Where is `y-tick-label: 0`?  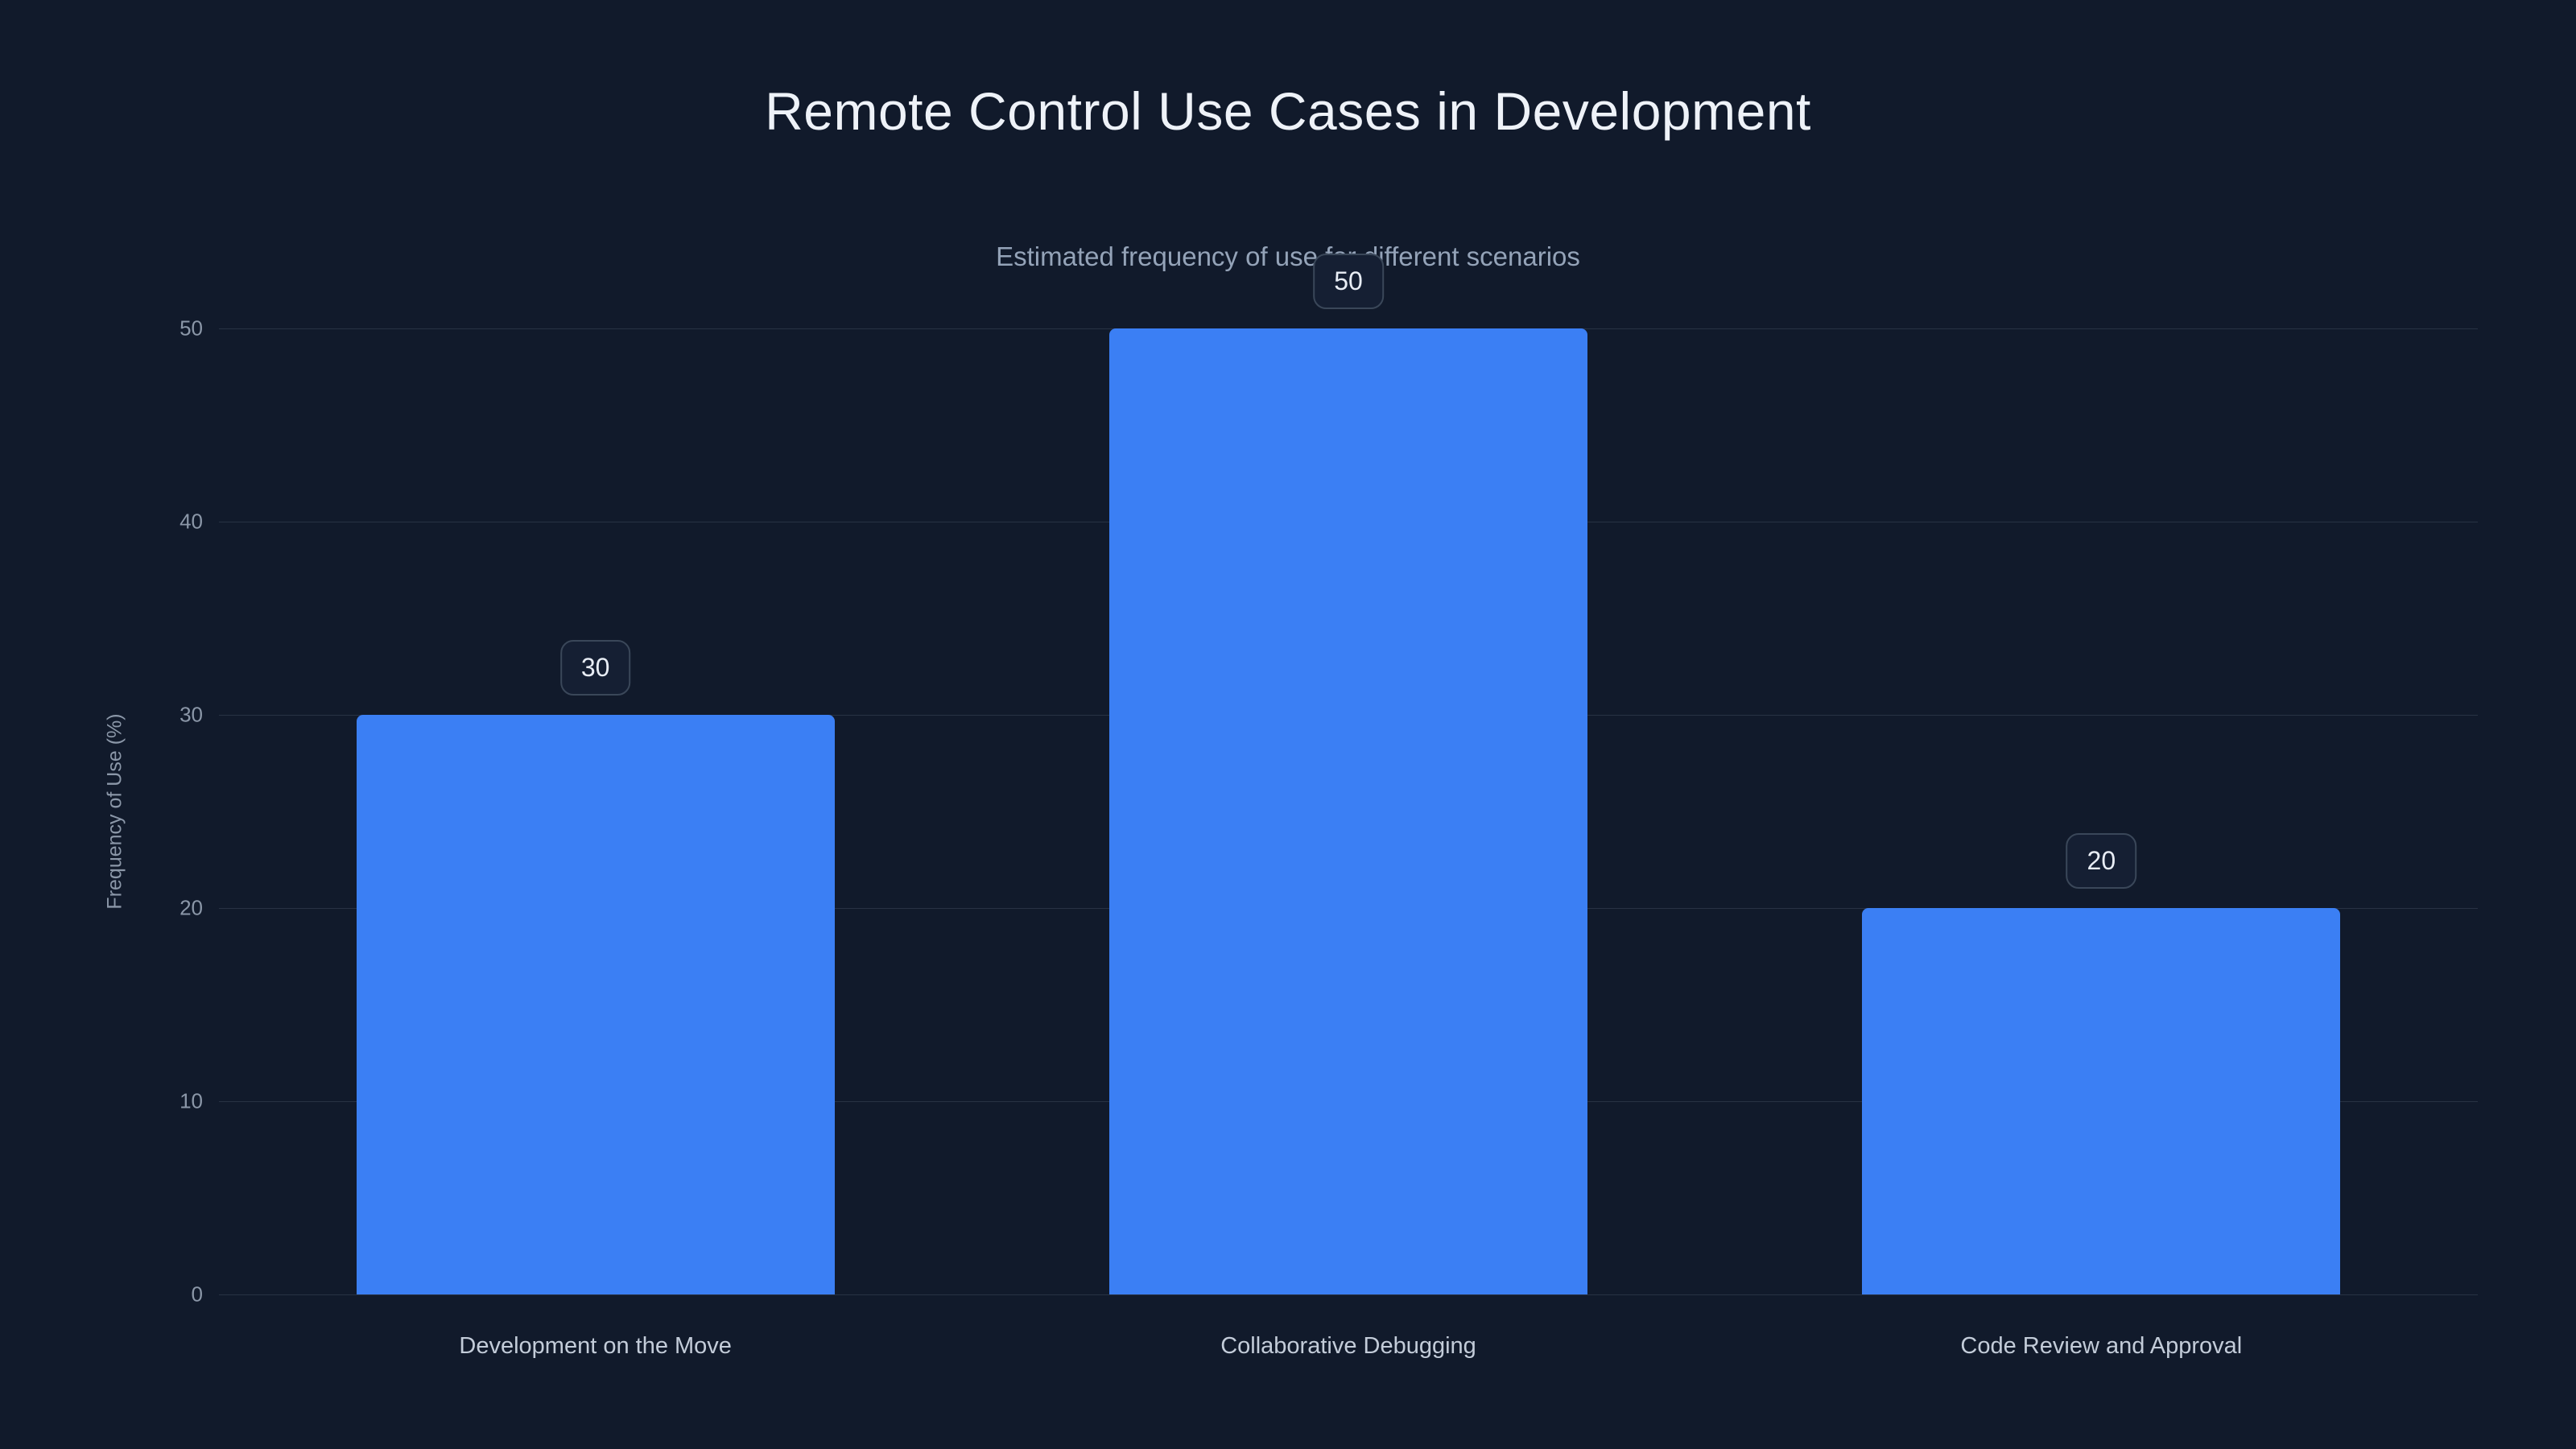
y-tick-label: 0 is located at coordinates (197, 1294).